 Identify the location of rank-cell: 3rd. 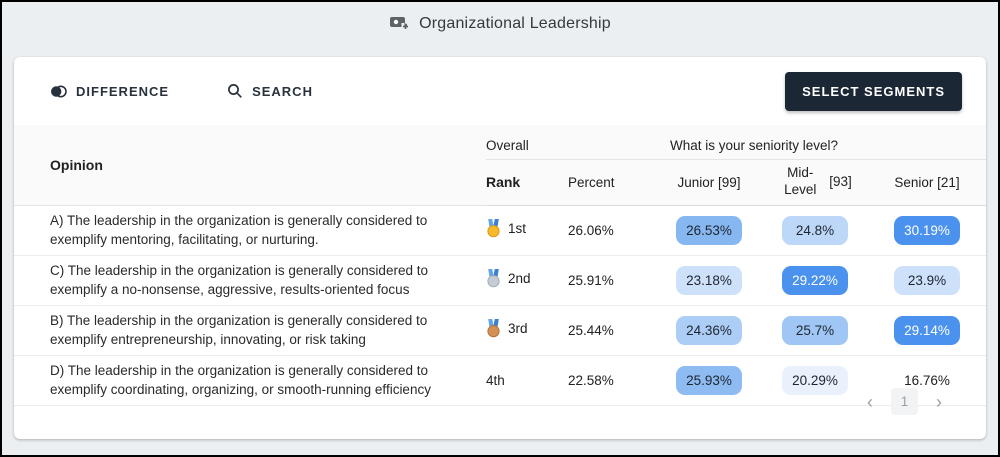
(526, 330).